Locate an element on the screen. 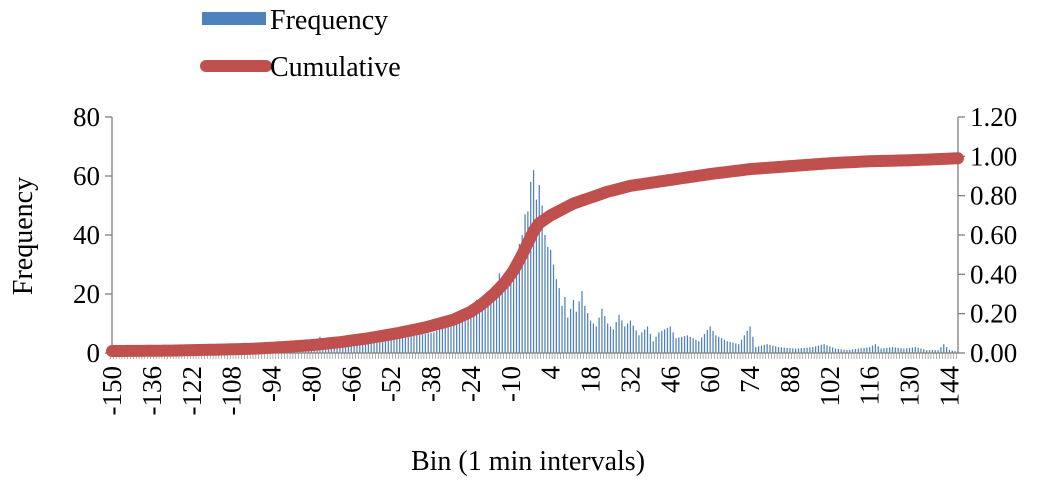 This screenshot has height=481, width=1046. y-tick-label: 60 is located at coordinates (86, 176).